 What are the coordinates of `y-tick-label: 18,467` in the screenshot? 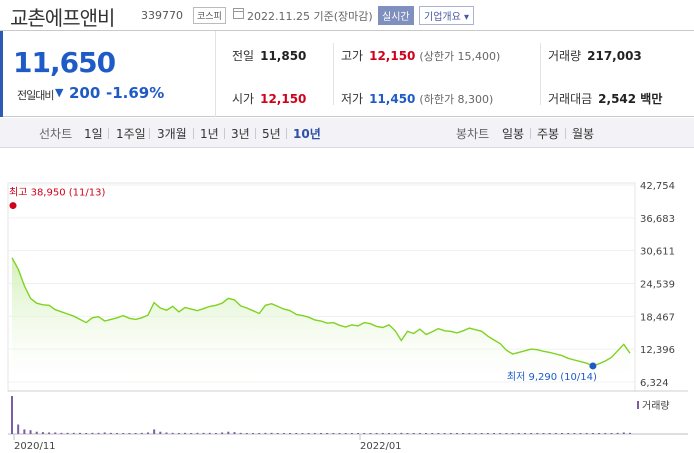 It's located at (657, 317).